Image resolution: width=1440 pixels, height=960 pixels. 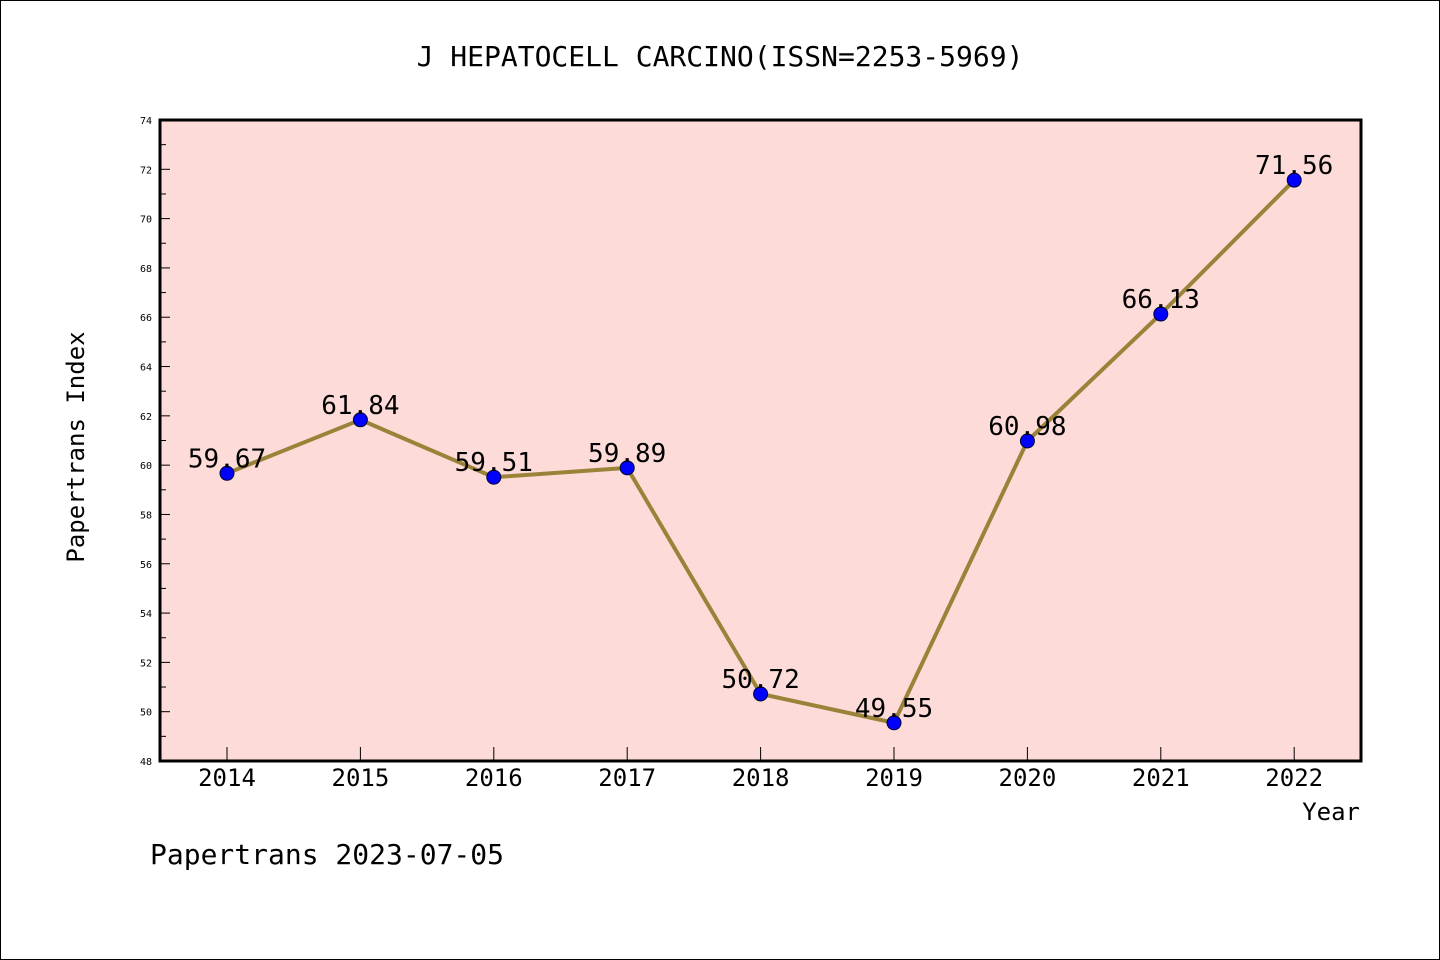 What do you see at coordinates (227, 459) in the screenshot?
I see `data-label: 59.67` at bounding box center [227, 459].